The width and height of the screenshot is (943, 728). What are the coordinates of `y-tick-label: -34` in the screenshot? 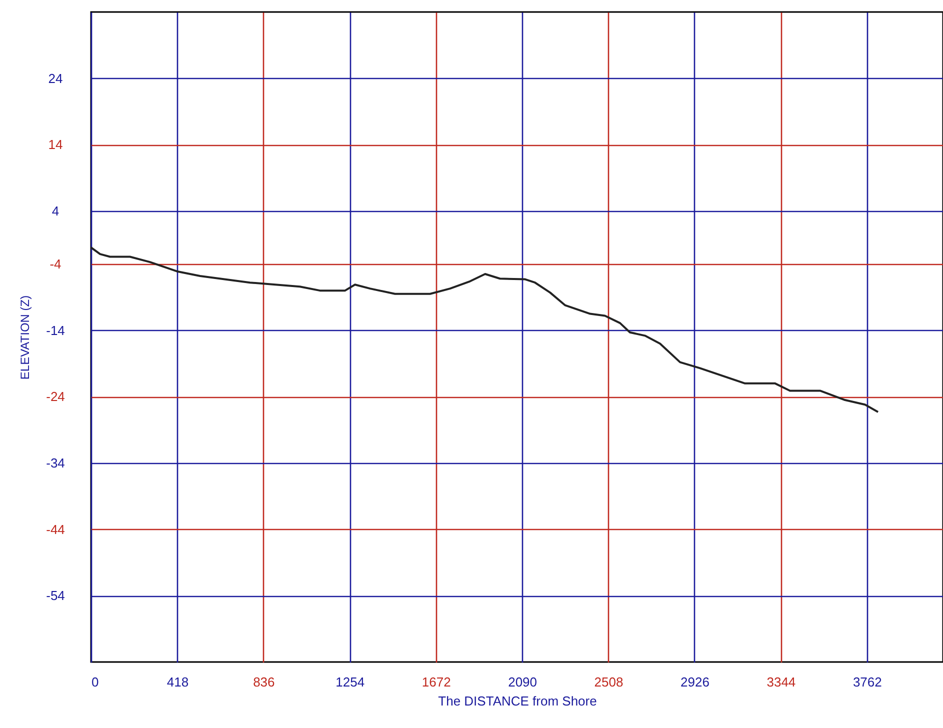 It's located at (55, 463).